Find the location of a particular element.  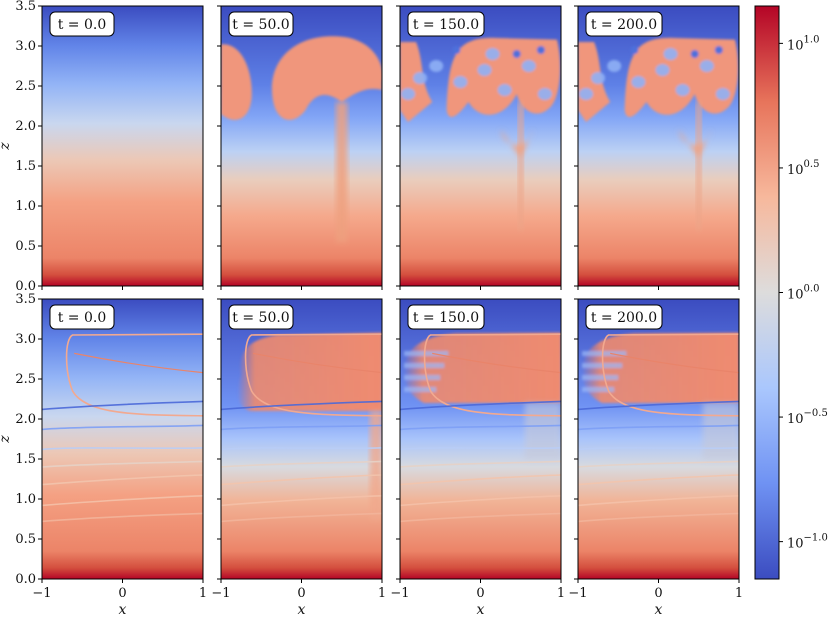

time-label: t = 50.0 is located at coordinates (260, 25).